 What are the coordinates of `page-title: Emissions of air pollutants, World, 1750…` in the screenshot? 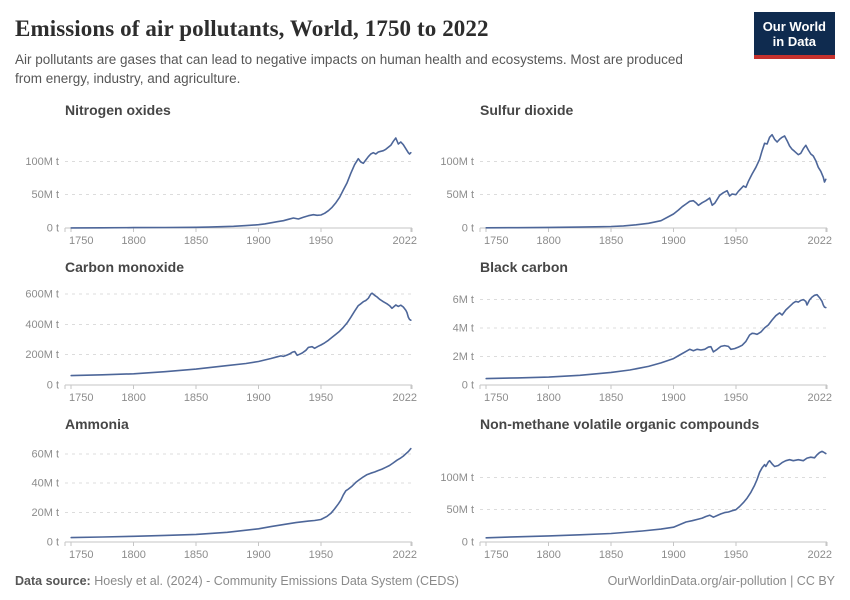 It's located at (252, 28).